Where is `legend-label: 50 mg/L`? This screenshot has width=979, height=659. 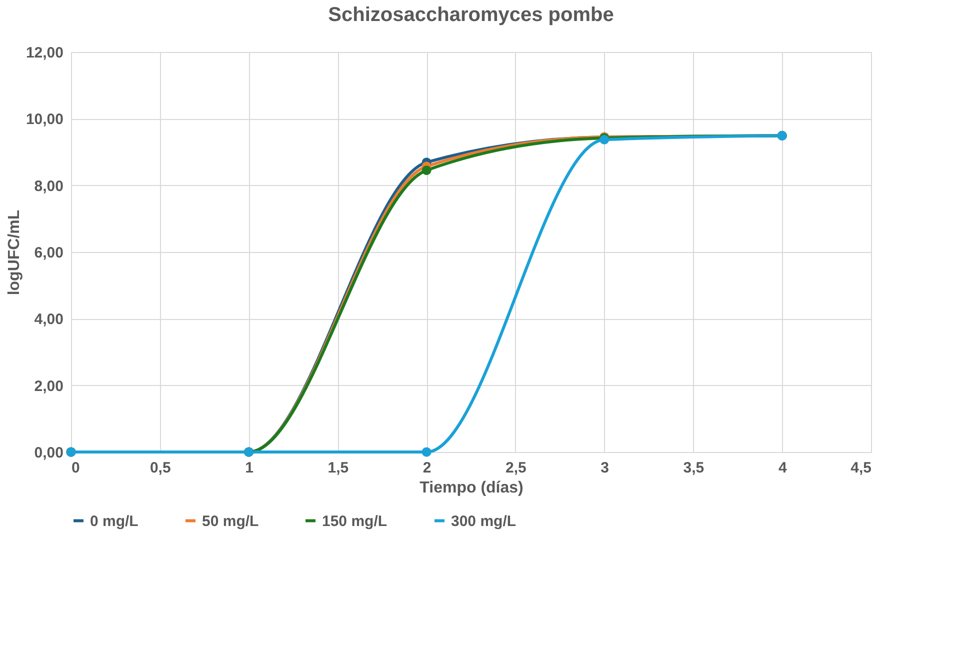 legend-label: 50 mg/L is located at coordinates (230, 521).